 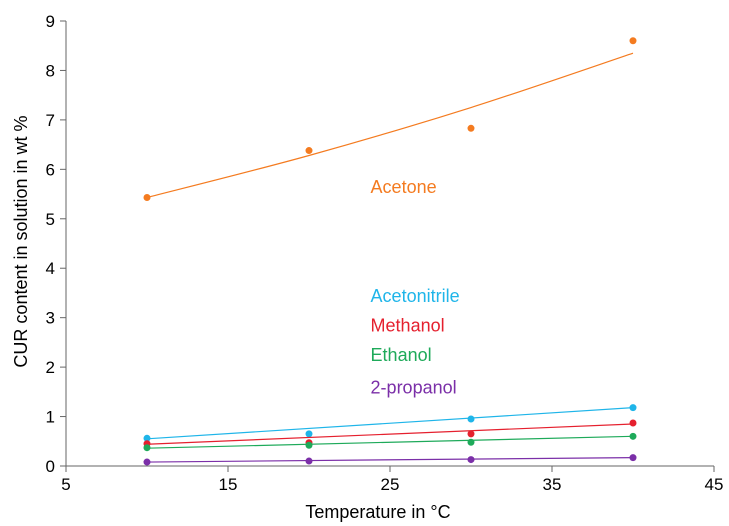 What do you see at coordinates (714, 484) in the screenshot?
I see `x-tick-label: 45` at bounding box center [714, 484].